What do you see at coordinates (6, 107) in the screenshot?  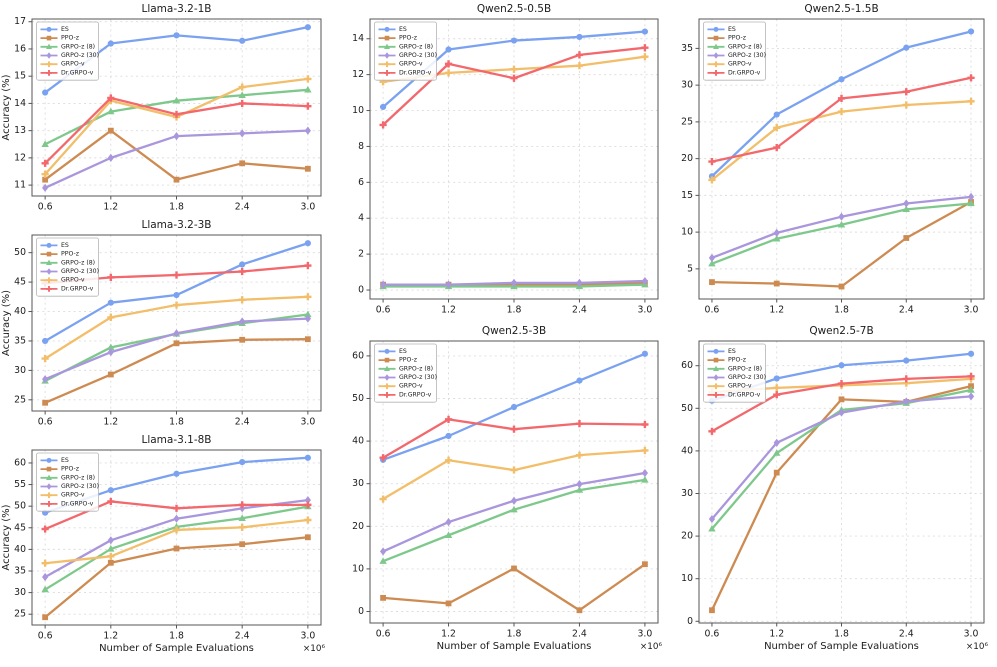 I see `svg-text: Accuracy (%)` at bounding box center [6, 107].